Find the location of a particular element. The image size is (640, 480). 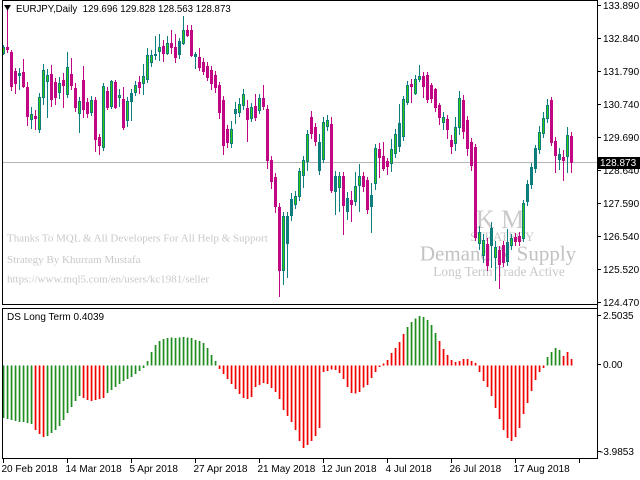

svg-text: -3.9853 is located at coordinates (617, 452).